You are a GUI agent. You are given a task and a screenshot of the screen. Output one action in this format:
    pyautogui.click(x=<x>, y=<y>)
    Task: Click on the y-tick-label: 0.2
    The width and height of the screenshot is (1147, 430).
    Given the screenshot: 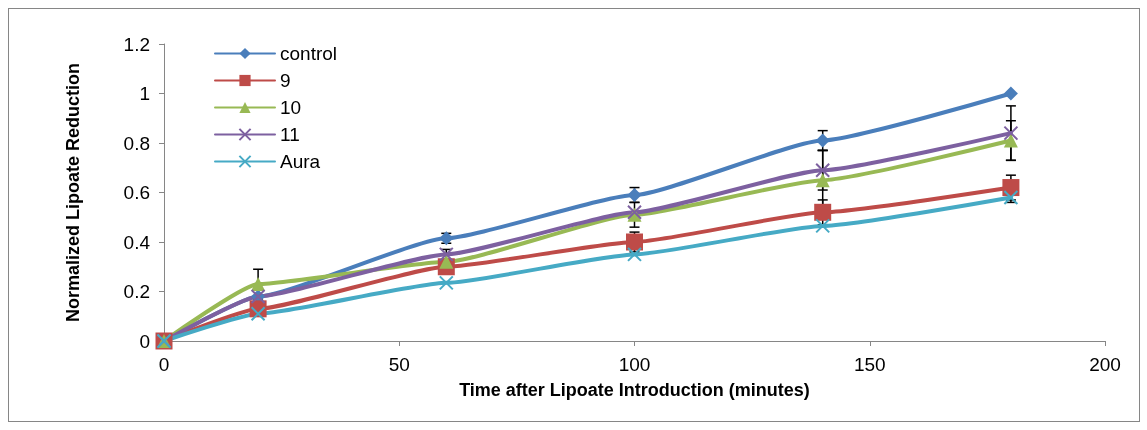 What is the action you would take?
    pyautogui.click(x=136, y=291)
    